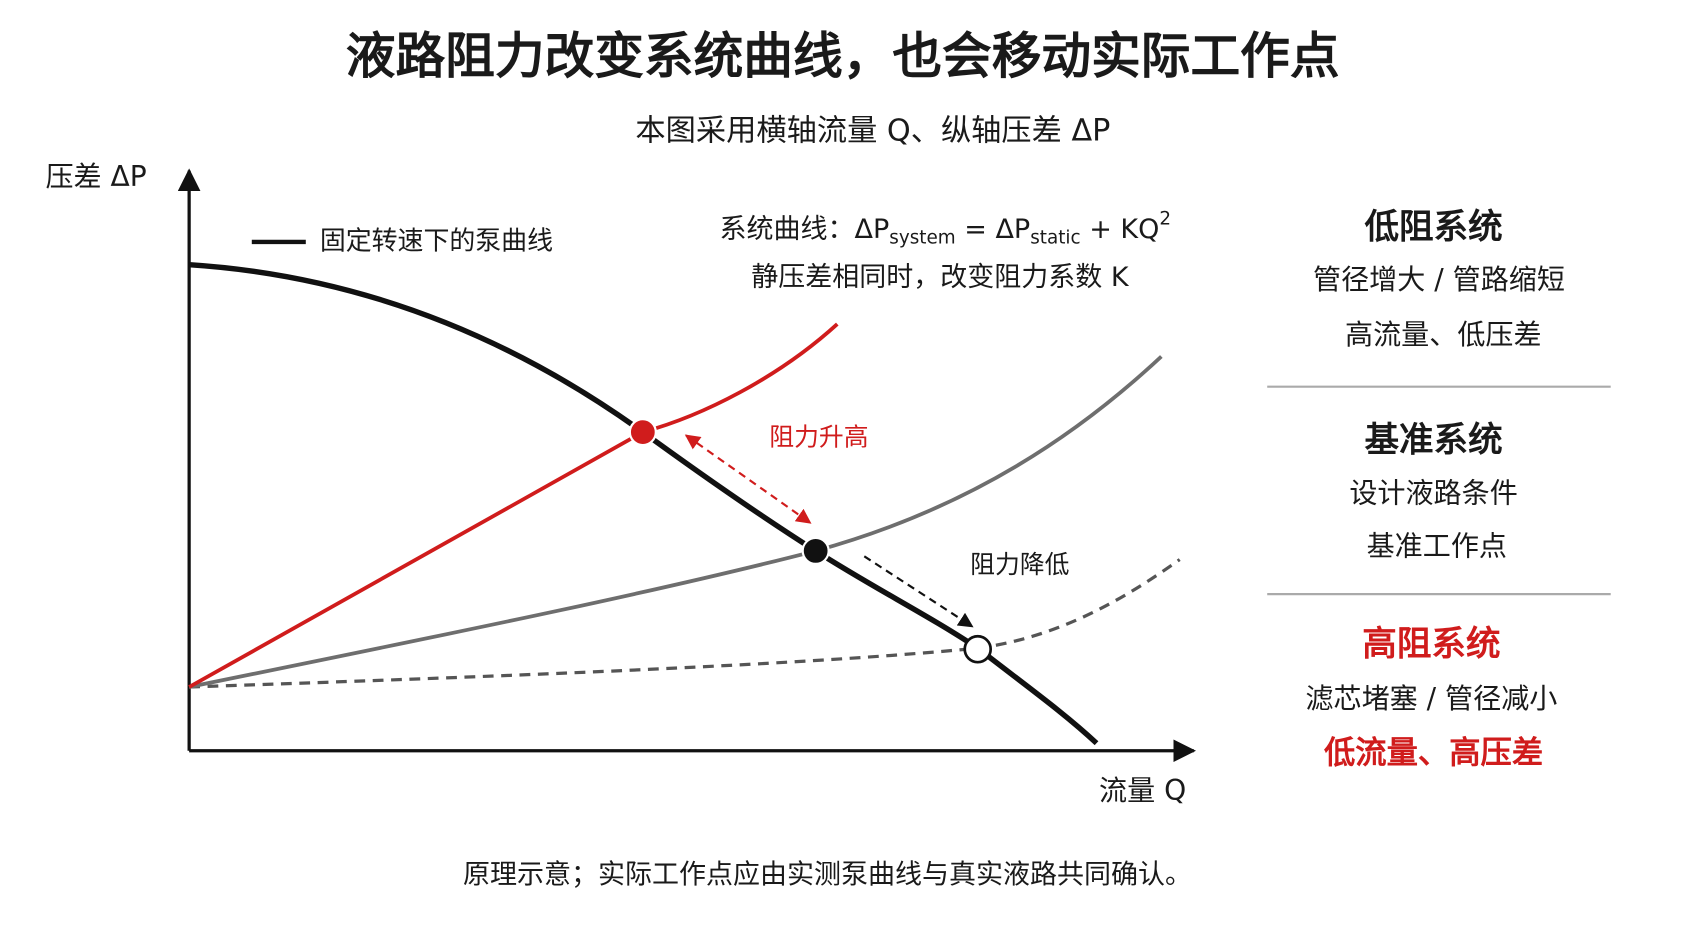 The width and height of the screenshot is (1694, 929). I want to click on title: 液路阻力改变系统曲线，也会移动实际工作点, so click(843, 56).